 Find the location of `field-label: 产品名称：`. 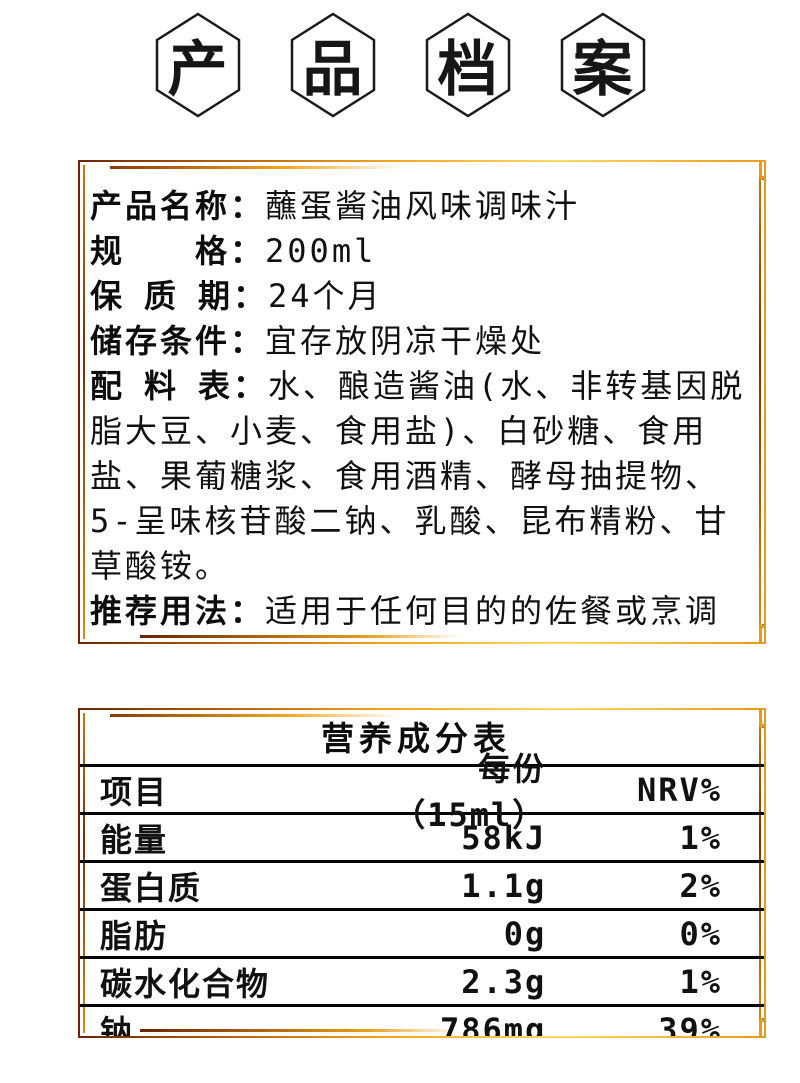

field-label: 产品名称： is located at coordinates (178, 206).